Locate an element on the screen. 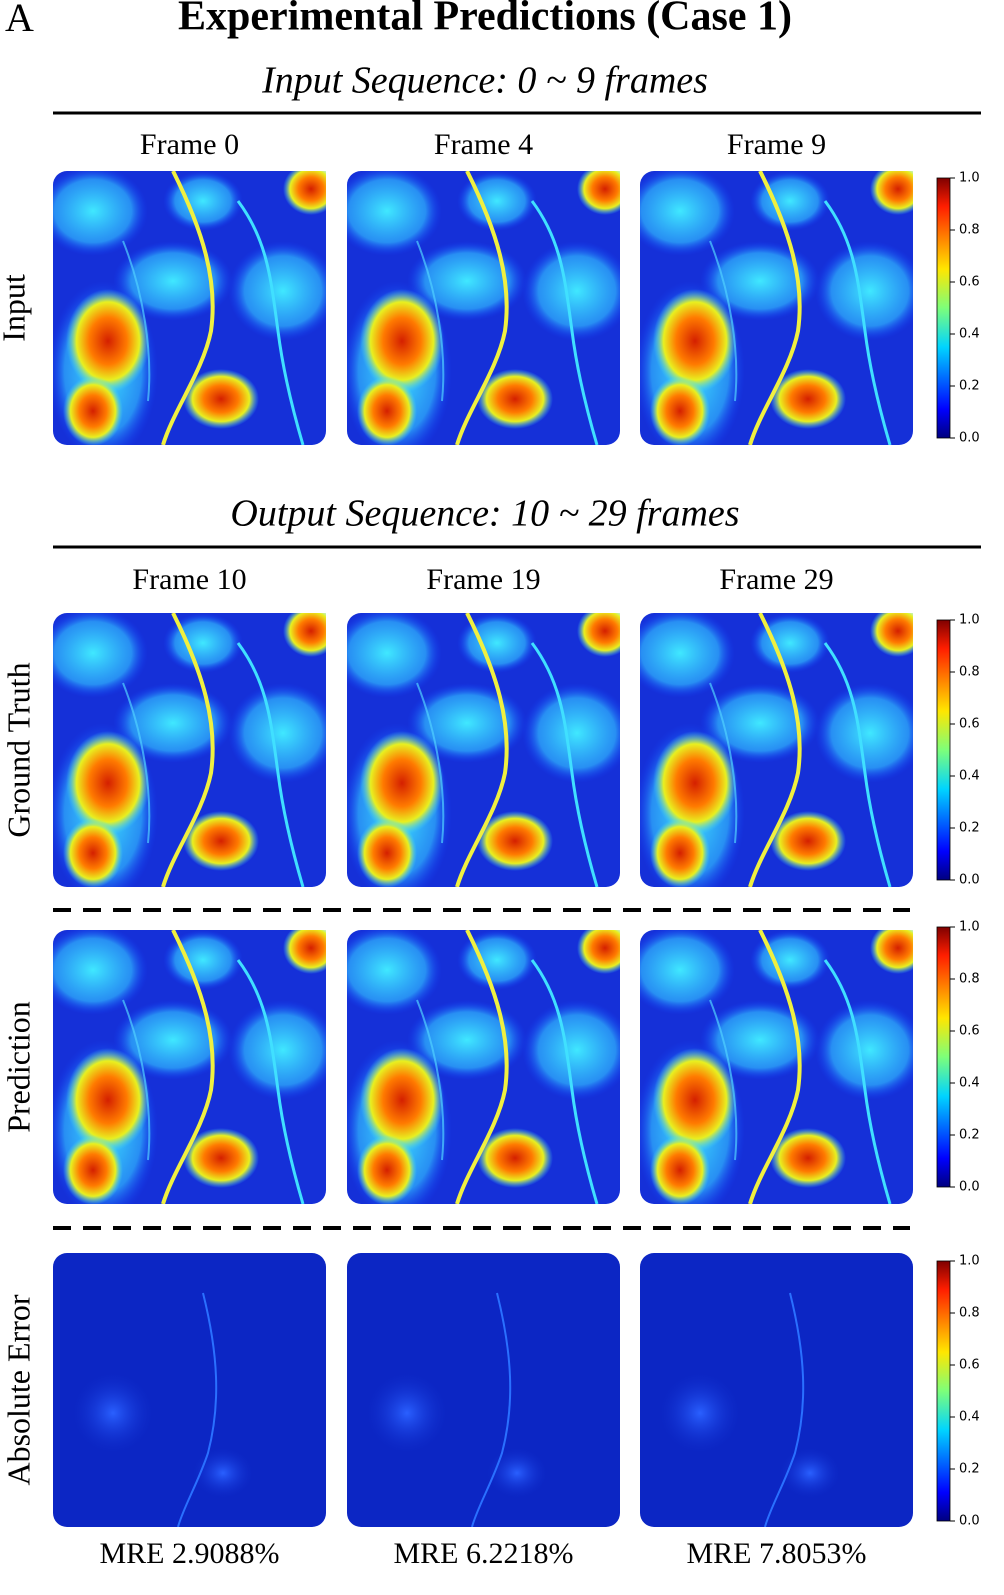 The height and width of the screenshot is (1595, 1004). frame-label: Frame 9 is located at coordinates (776, 144).